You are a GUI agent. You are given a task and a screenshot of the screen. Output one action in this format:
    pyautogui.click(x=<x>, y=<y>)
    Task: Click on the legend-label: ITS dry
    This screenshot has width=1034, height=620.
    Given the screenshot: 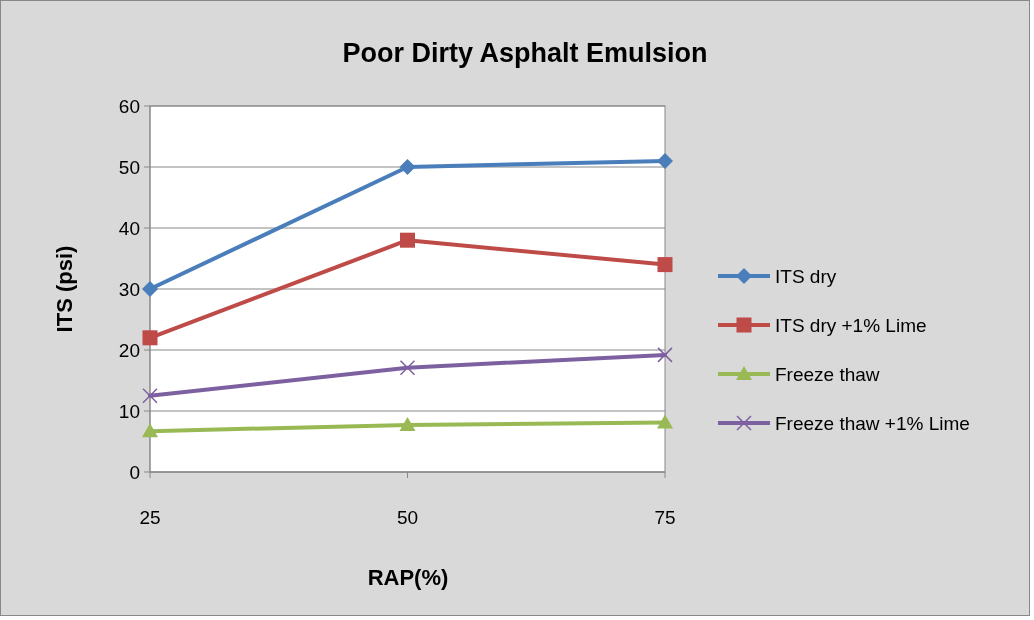 What is the action you would take?
    pyautogui.click(x=806, y=276)
    